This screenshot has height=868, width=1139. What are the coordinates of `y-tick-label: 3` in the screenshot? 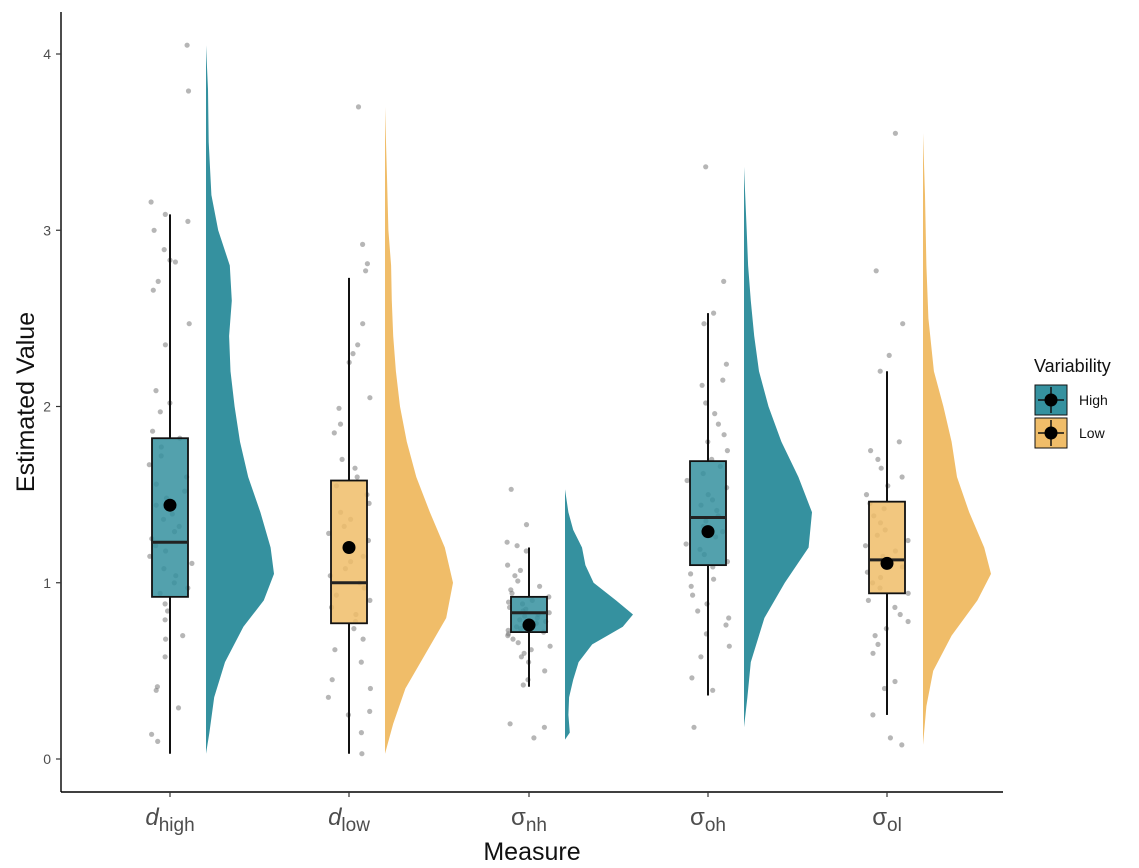 It's located at (47, 230).